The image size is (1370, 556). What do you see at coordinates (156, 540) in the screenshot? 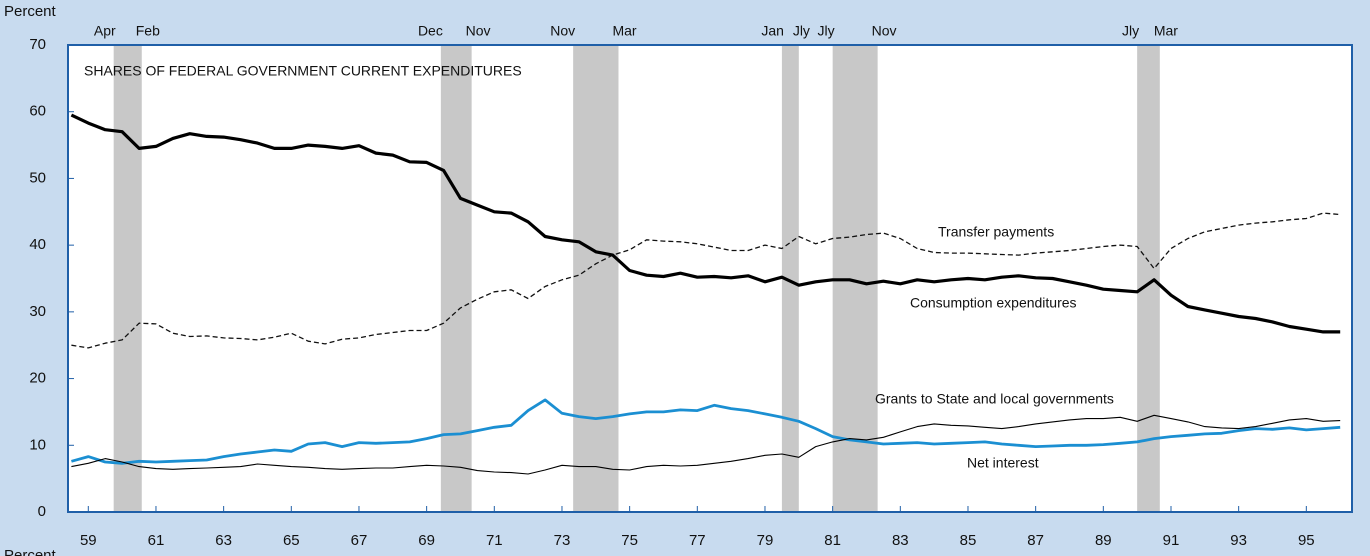
I see `x-tick-label: 61` at bounding box center [156, 540].